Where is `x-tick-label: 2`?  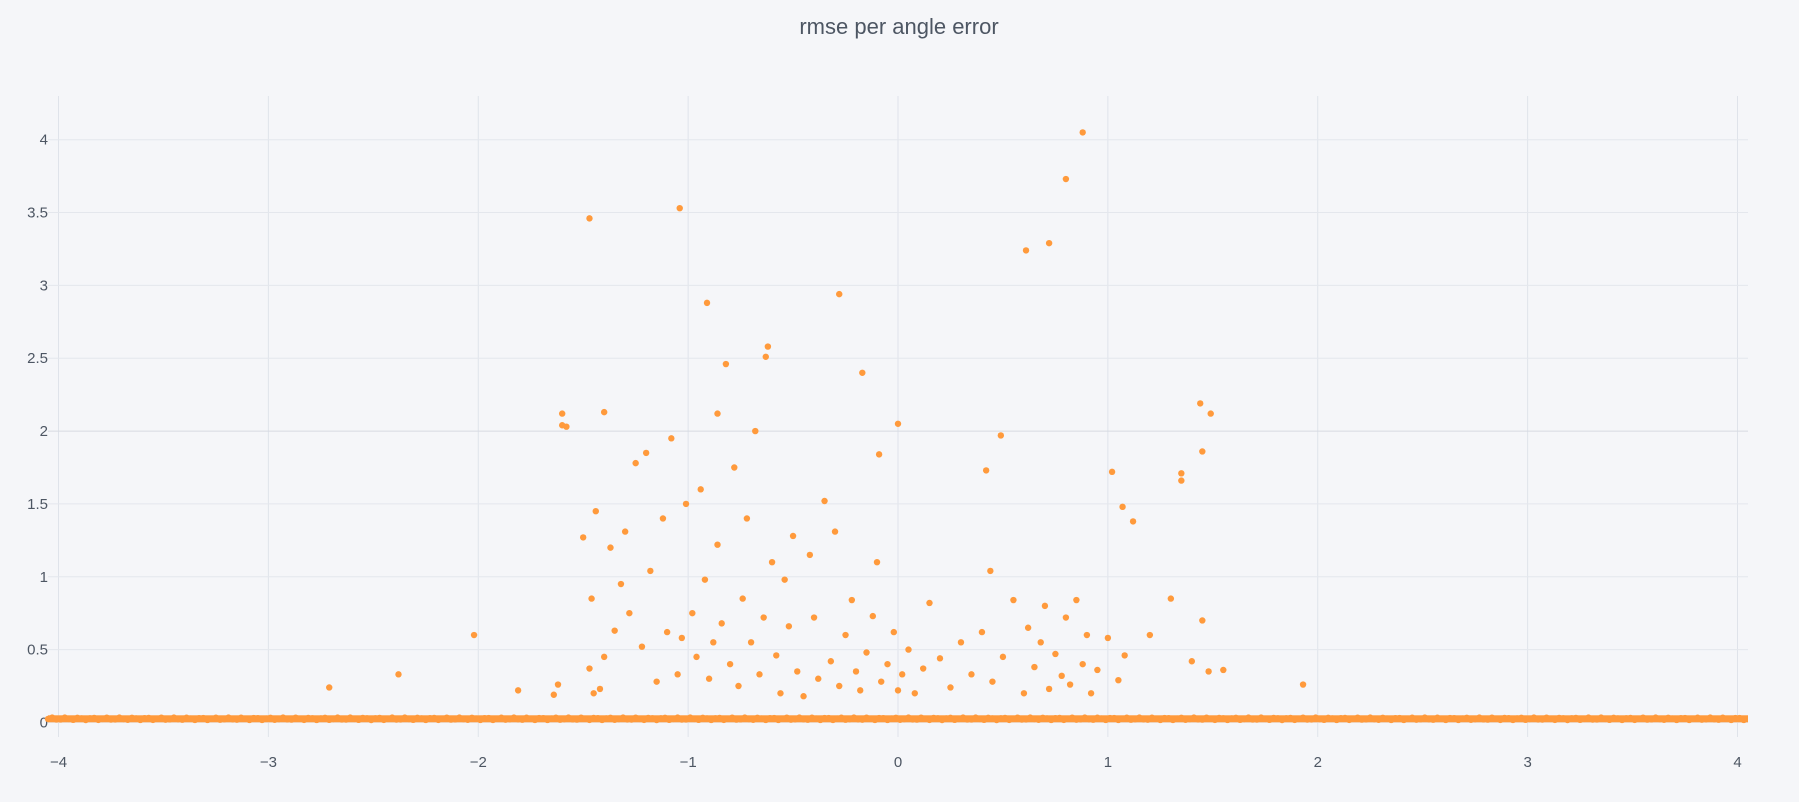
x-tick-label: 2 is located at coordinates (1318, 762).